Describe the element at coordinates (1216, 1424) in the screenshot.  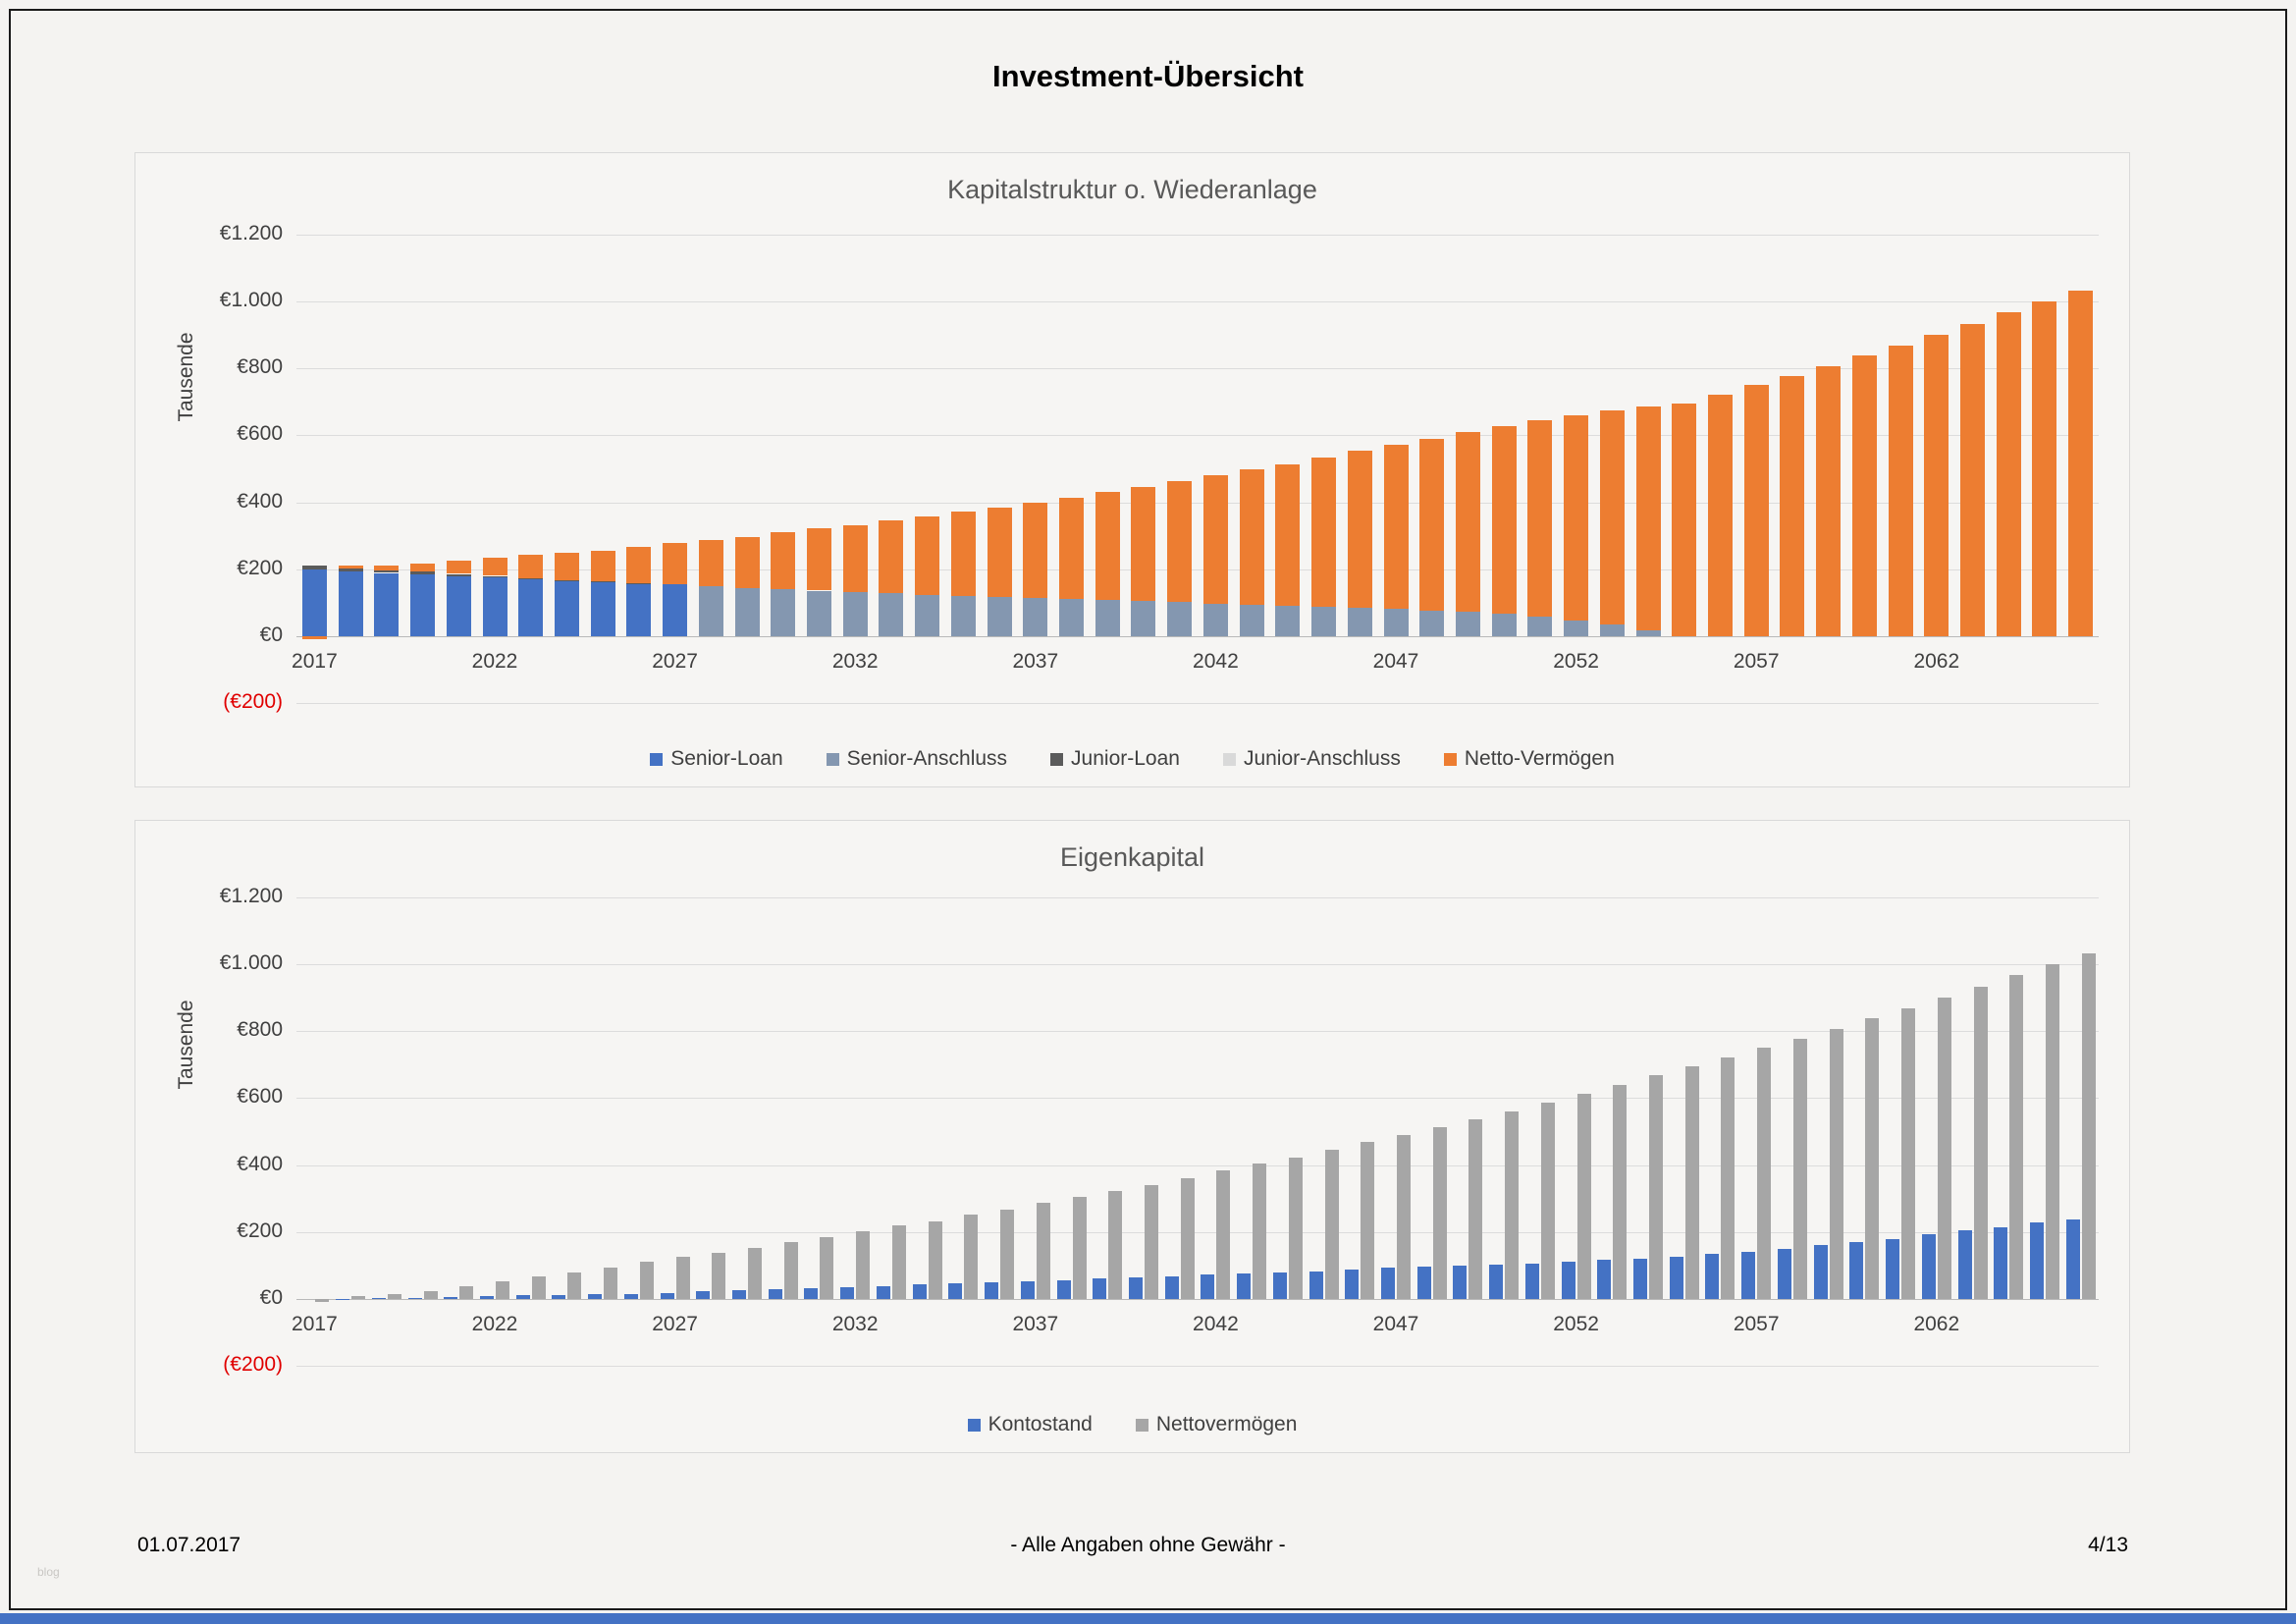
I see `legend-item: Nettovermögen` at that location.